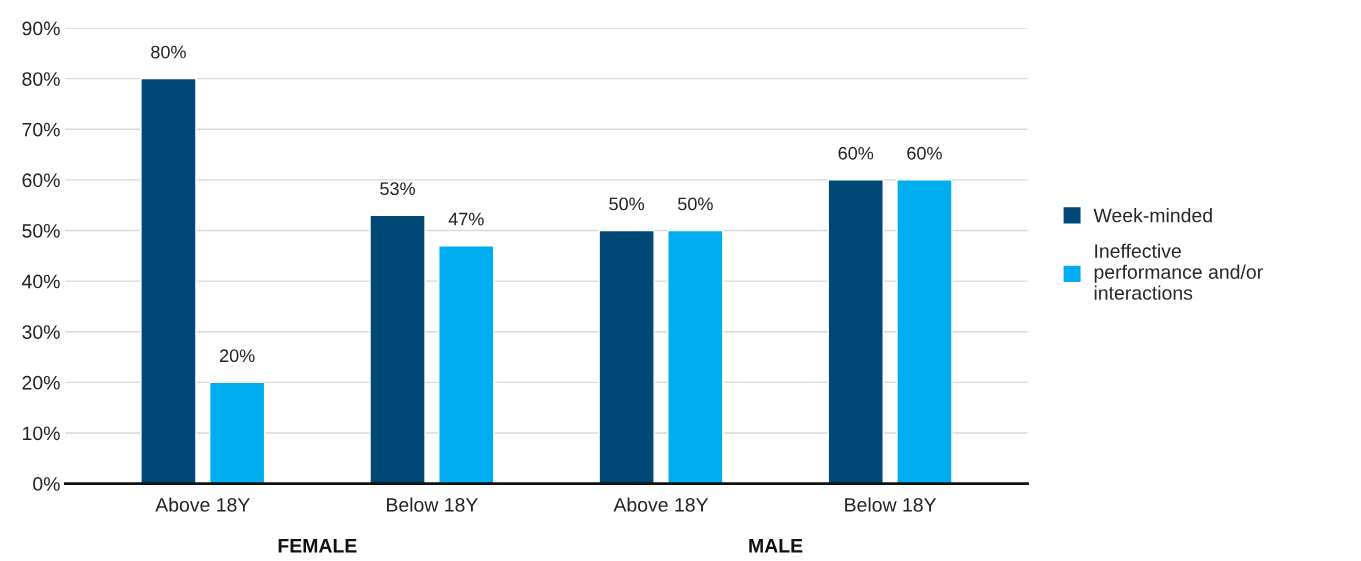 Image resolution: width=1361 pixels, height=561 pixels. What do you see at coordinates (41, 28) in the screenshot?
I see `y-tick-label: 90%` at bounding box center [41, 28].